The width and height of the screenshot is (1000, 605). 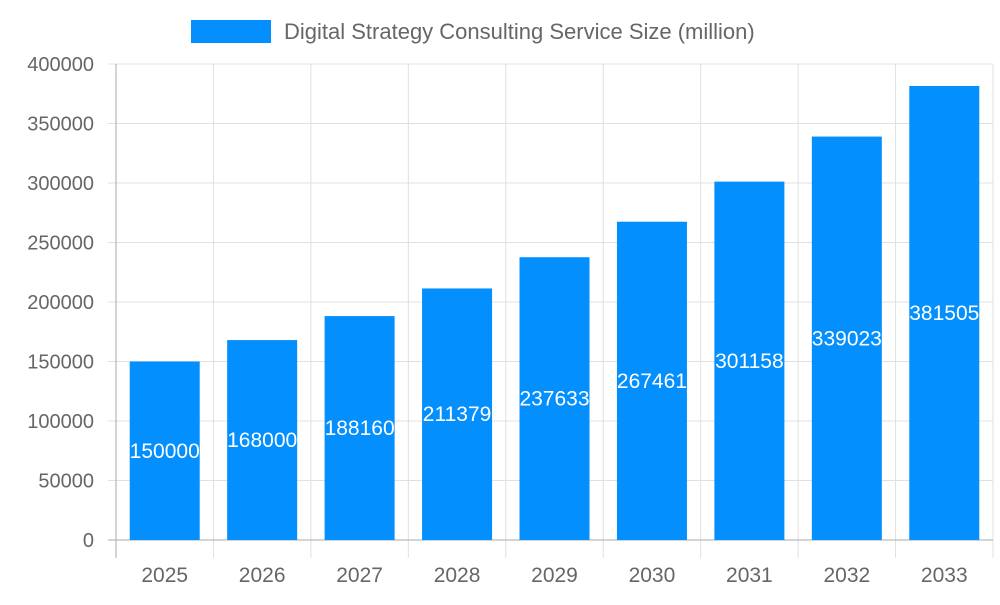 What do you see at coordinates (164, 575) in the screenshot?
I see `x-tick-label: 2025` at bounding box center [164, 575].